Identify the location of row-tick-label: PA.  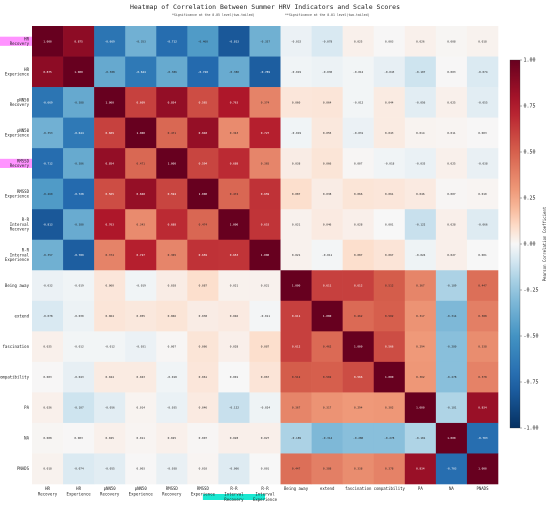
(26, 407).